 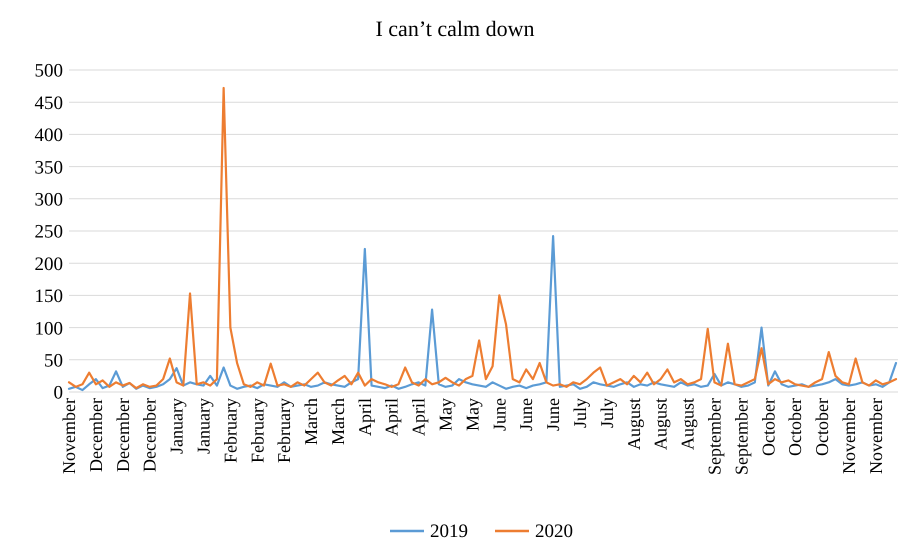 I want to click on y-tick-label: 150, so click(x=48, y=297).